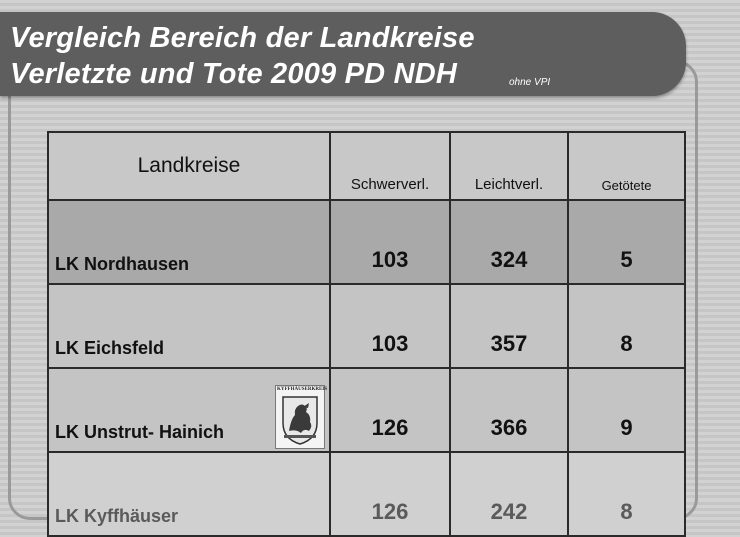 This screenshot has width=740, height=537. Describe the element at coordinates (301, 417) in the screenshot. I see `coat-of-arms-icon: KYFFHÄUSERKREIS` at that location.